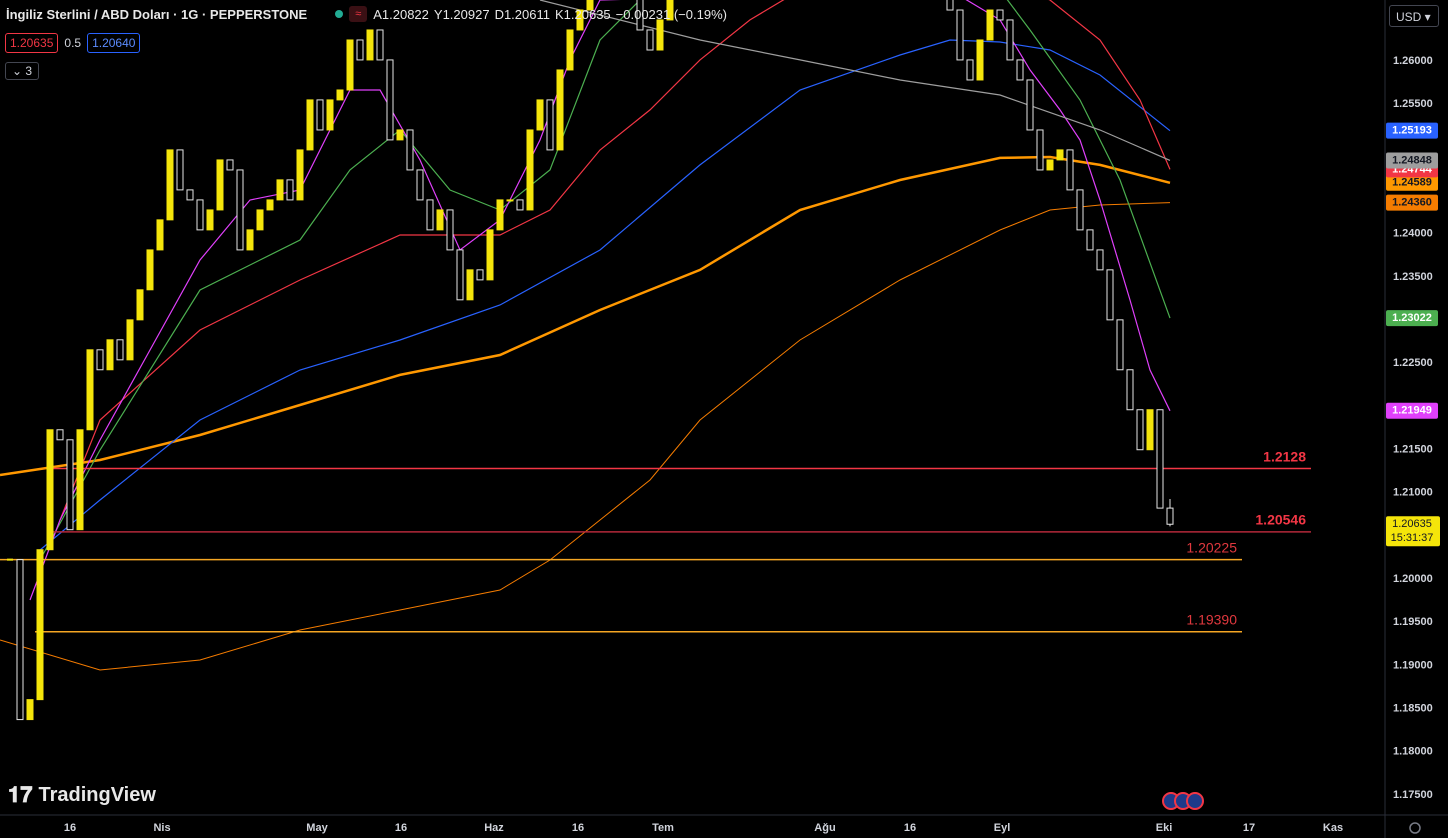 This screenshot has height=838, width=1448. Describe the element at coordinates (1412, 538) in the screenshot. I see `bar-countdown: 15:31:37` at that location.